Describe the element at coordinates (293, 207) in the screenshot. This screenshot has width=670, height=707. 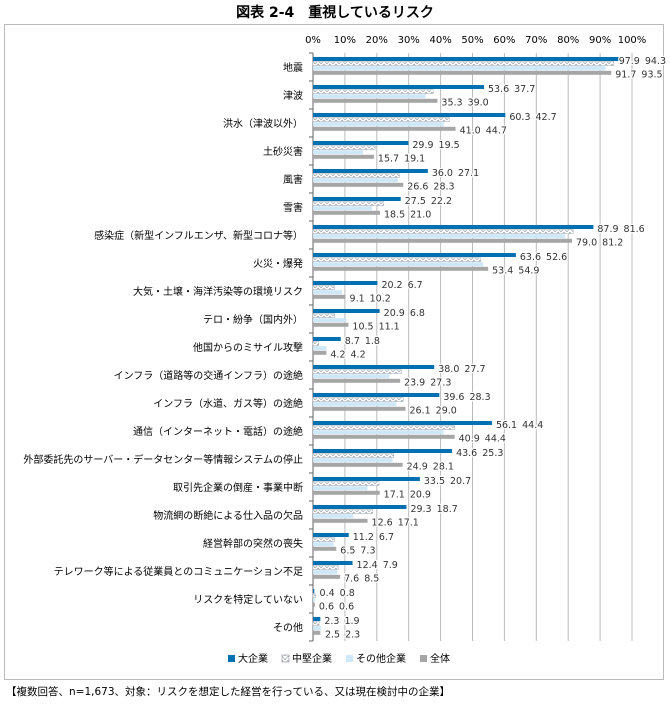
I see `category-label: 雪害` at that location.